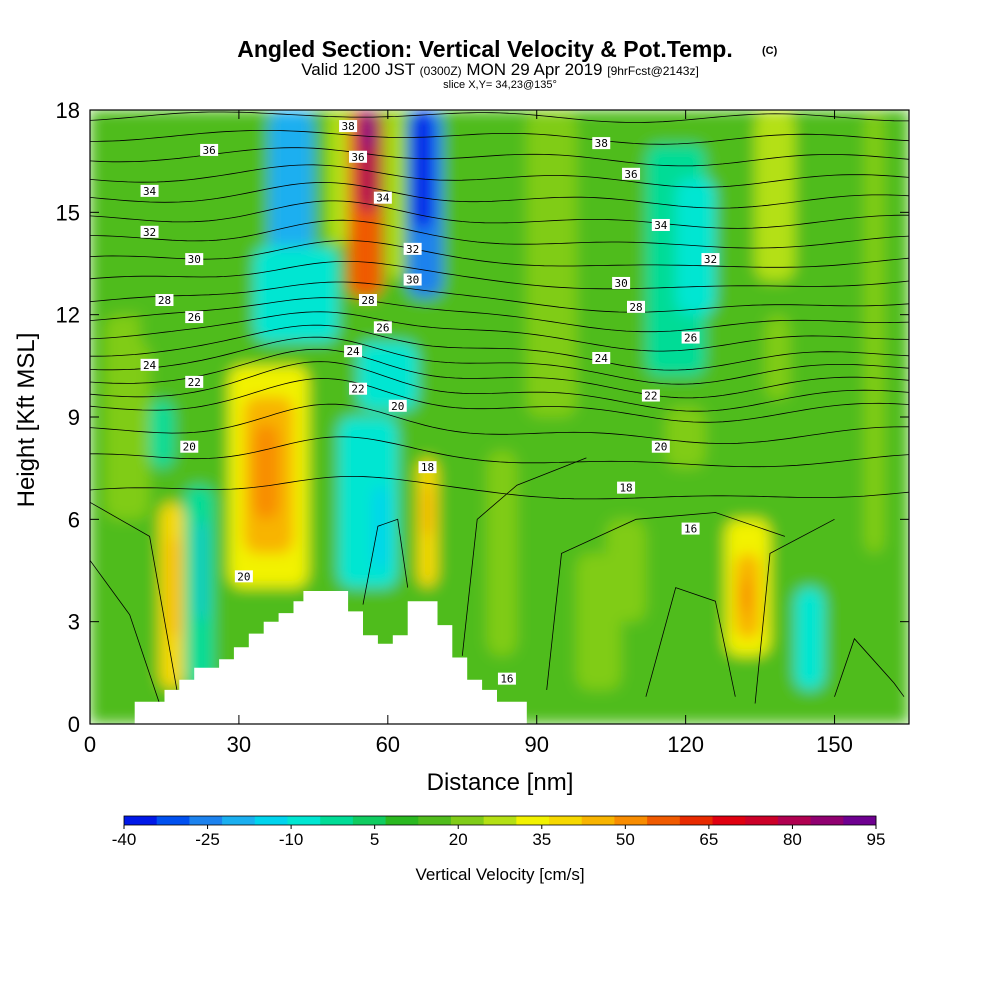 This screenshot has height=1000, width=1000. Describe the element at coordinates (26, 420) in the screenshot. I see `y-axis-label: Height [Kft MSL]` at that location.